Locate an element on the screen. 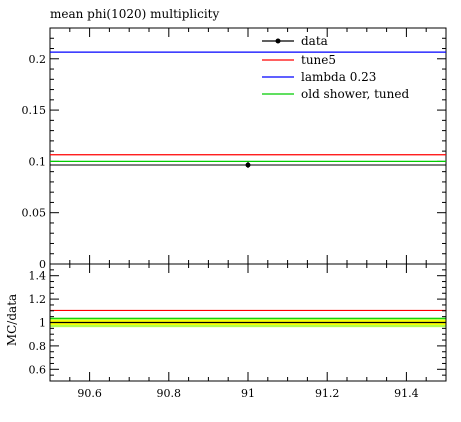 Image resolution: width=461 pixels, height=422 pixels. legend-label: old shower, tuned is located at coordinates (355, 94).